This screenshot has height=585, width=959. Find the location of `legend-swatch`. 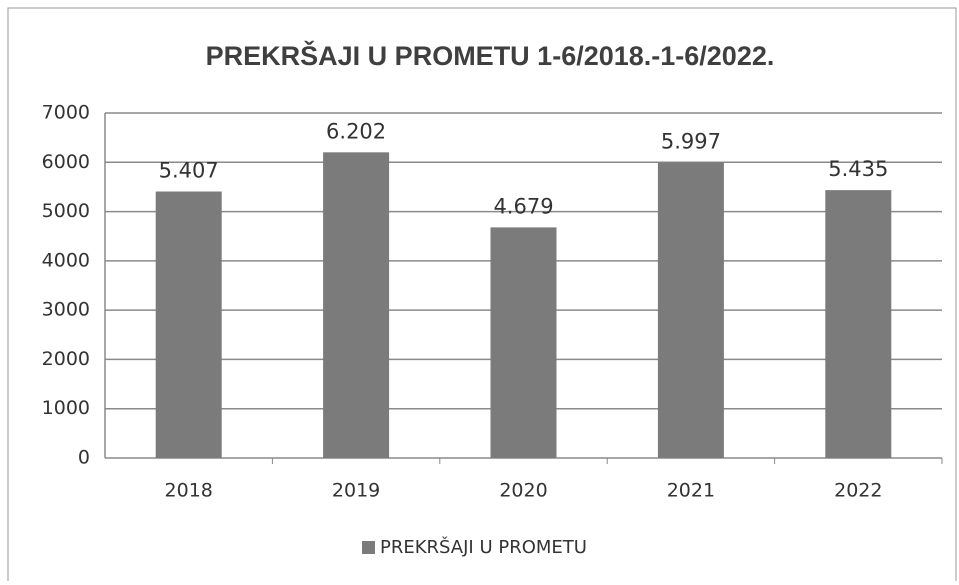

legend-swatch is located at coordinates (368, 547).